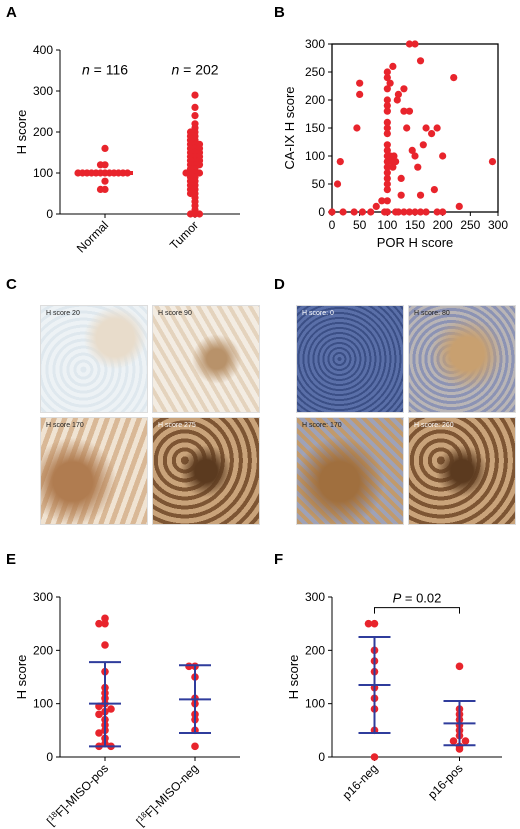  What do you see at coordinates (77, 794) in the screenshot?
I see `x-tick-label: [18F]-MISO-pos` at bounding box center [77, 794].